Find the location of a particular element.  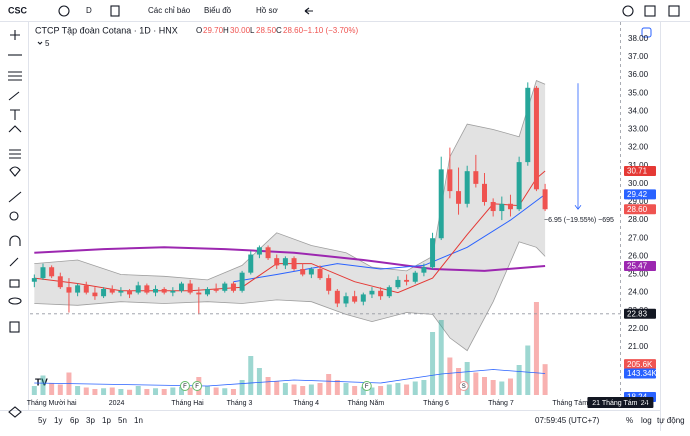

profile-button: Hồ sơ is located at coordinates (267, 10).